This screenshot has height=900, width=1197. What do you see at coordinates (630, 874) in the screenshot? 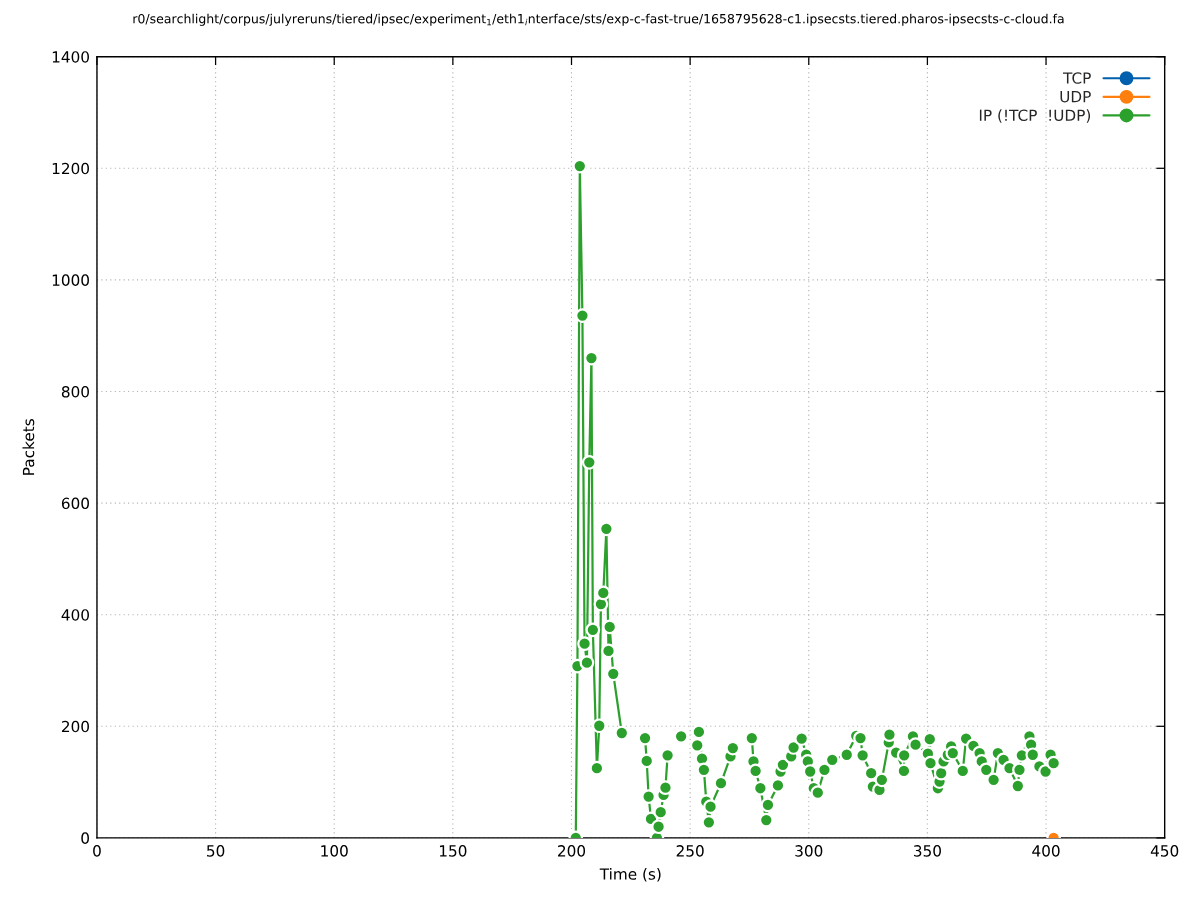
I see `x-axis-title: Time (s)` at bounding box center [630, 874].